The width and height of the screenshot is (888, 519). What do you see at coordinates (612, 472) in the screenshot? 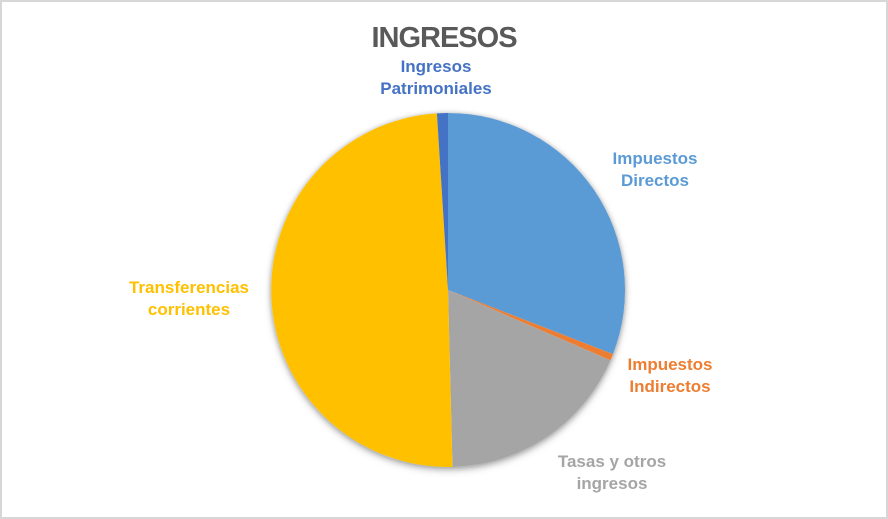
I see `label-tasas-y-otros-ingresos: Tasas y otros ingresos` at bounding box center [612, 472].